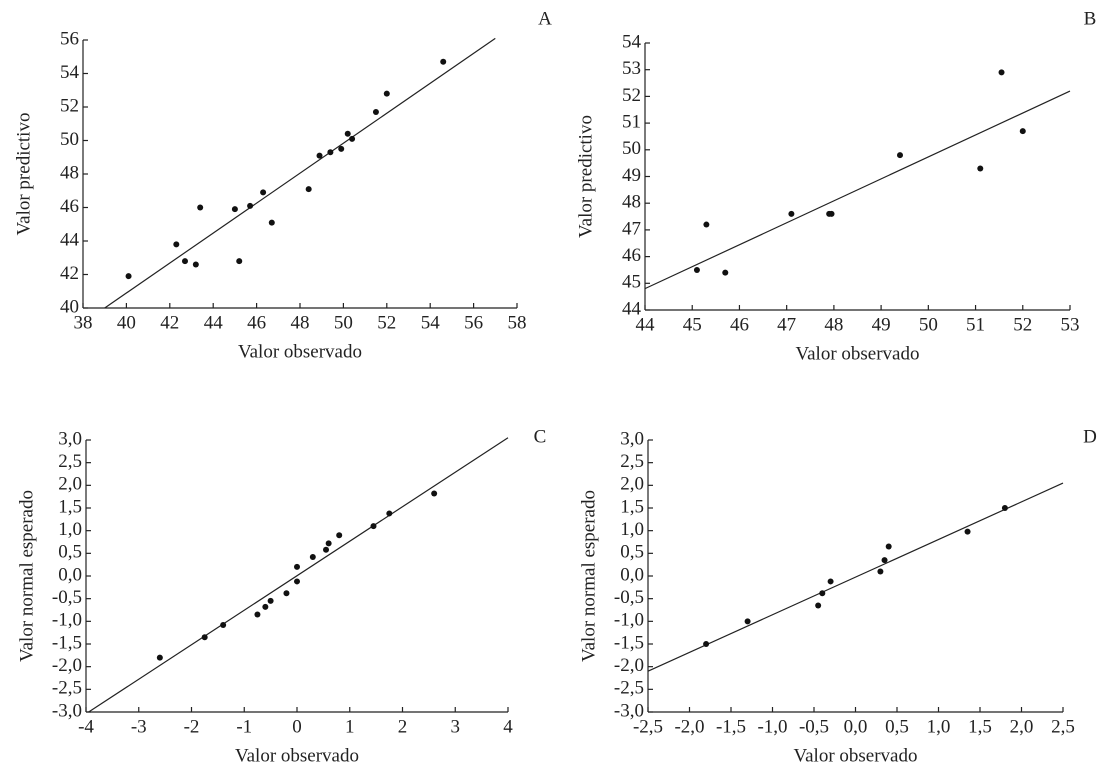 This screenshot has height=765, width=1098. I want to click on x-tick-label: 1, so click(350, 726).